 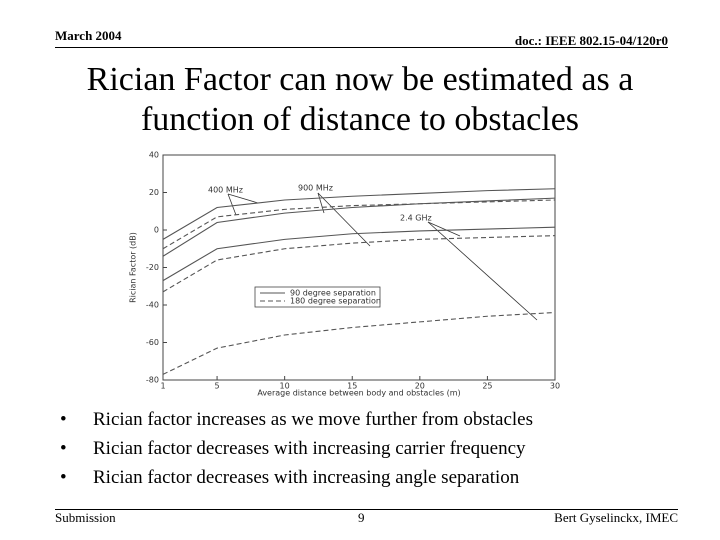 I want to click on footer-right: Bert Gyselinckx, IMEC, so click(x=616, y=517).